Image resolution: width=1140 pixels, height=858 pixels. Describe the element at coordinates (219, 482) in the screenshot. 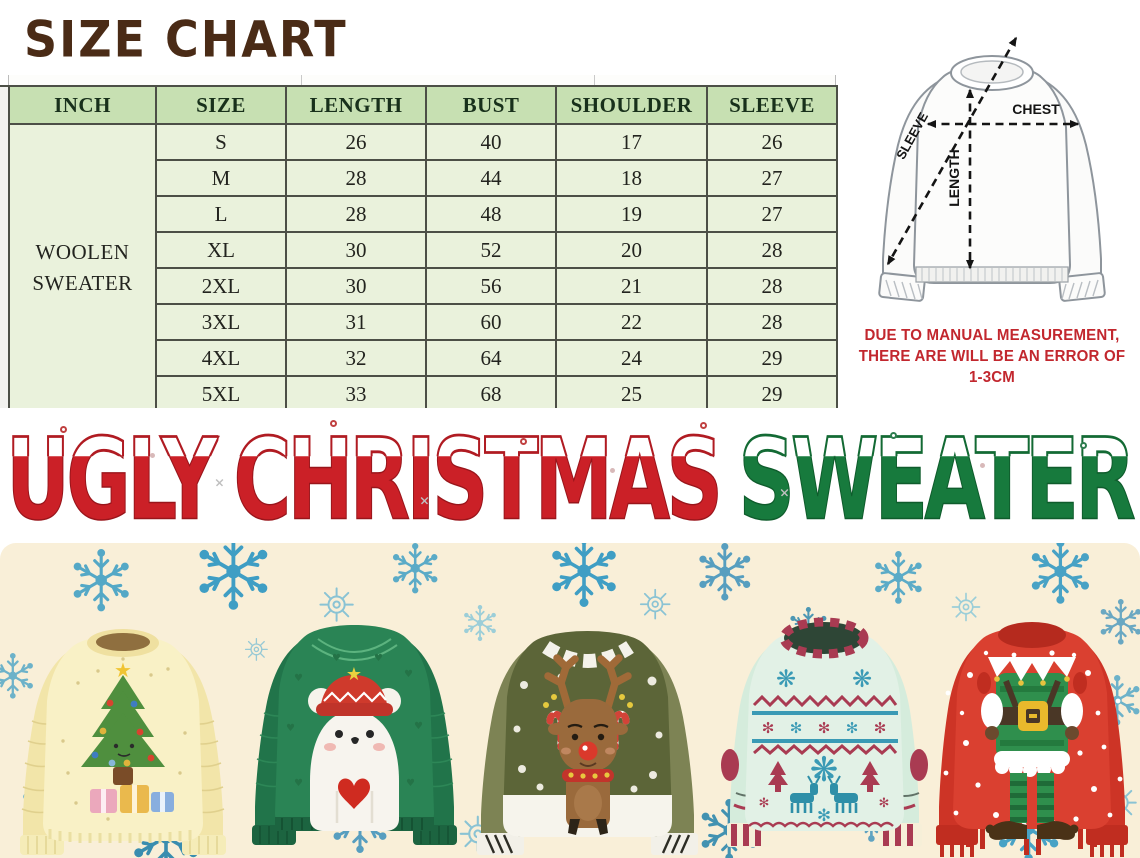

I see `sparkle-icon` at that location.